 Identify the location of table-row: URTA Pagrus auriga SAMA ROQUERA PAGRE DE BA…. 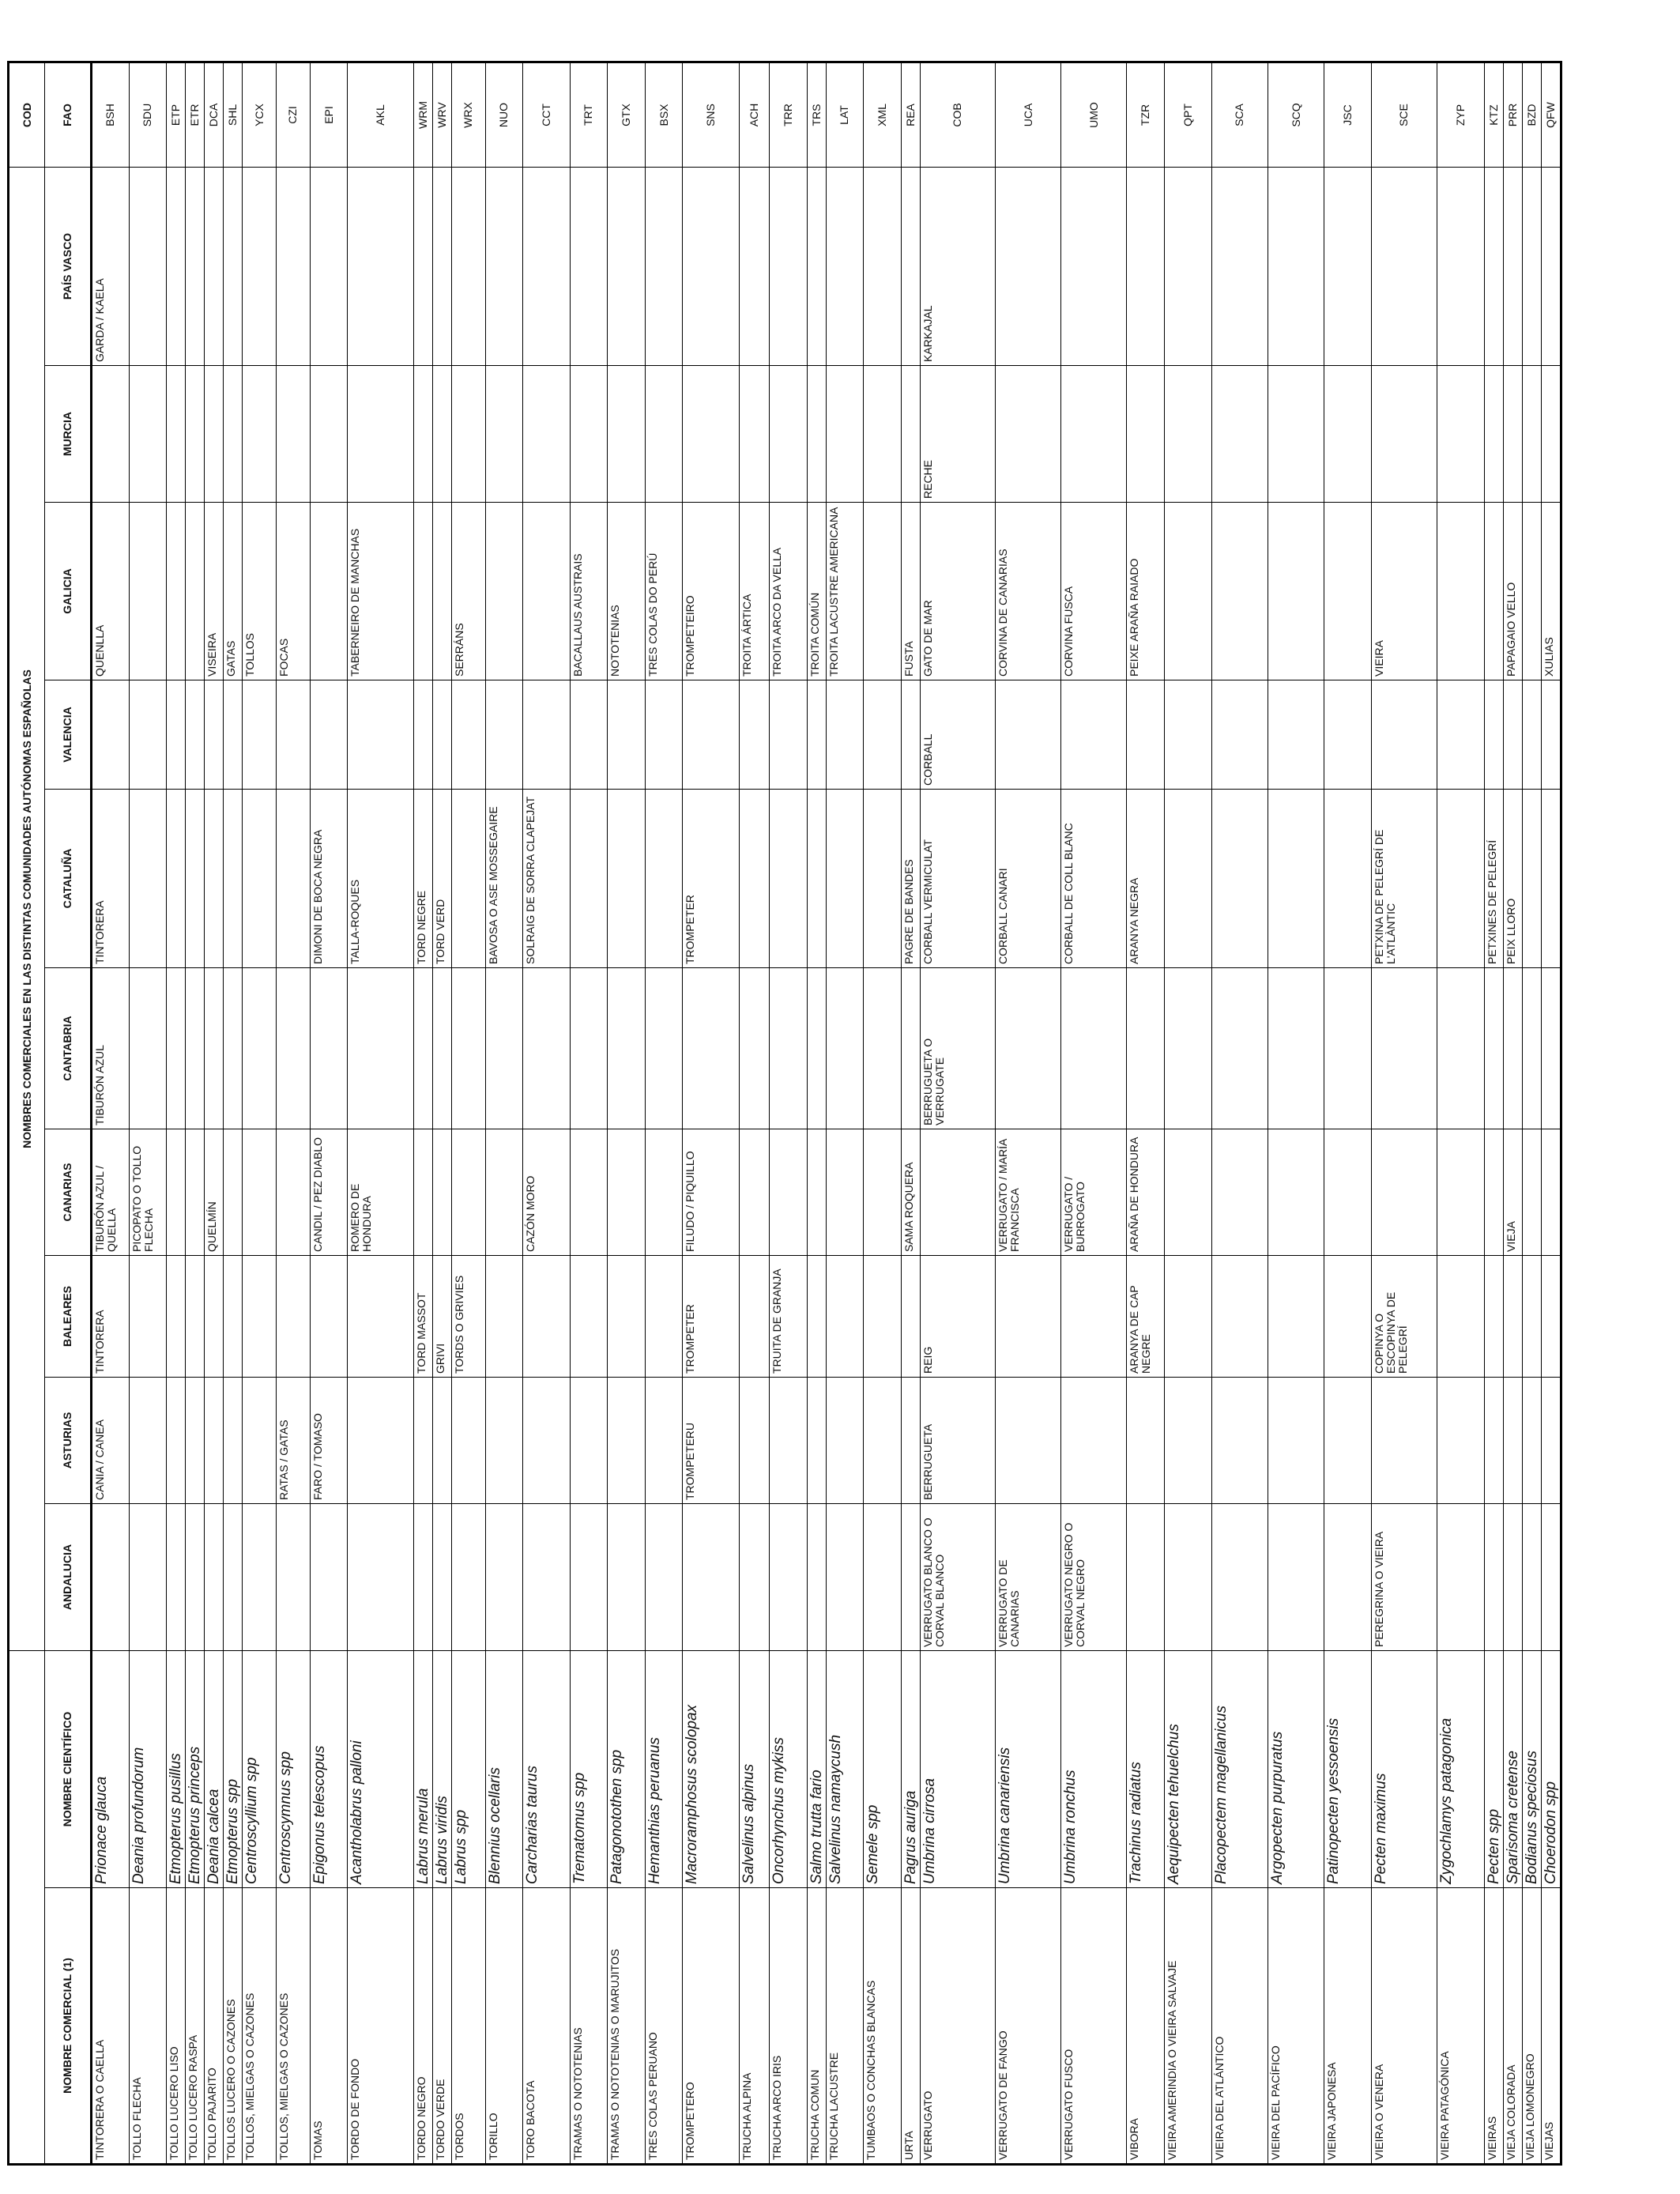
(911, 1113).